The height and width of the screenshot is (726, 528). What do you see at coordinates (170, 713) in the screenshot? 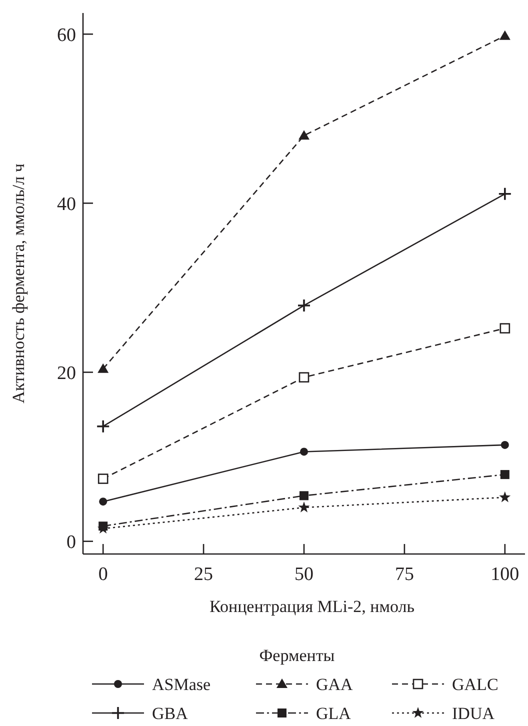
I see `legend-label: GBA` at bounding box center [170, 713].